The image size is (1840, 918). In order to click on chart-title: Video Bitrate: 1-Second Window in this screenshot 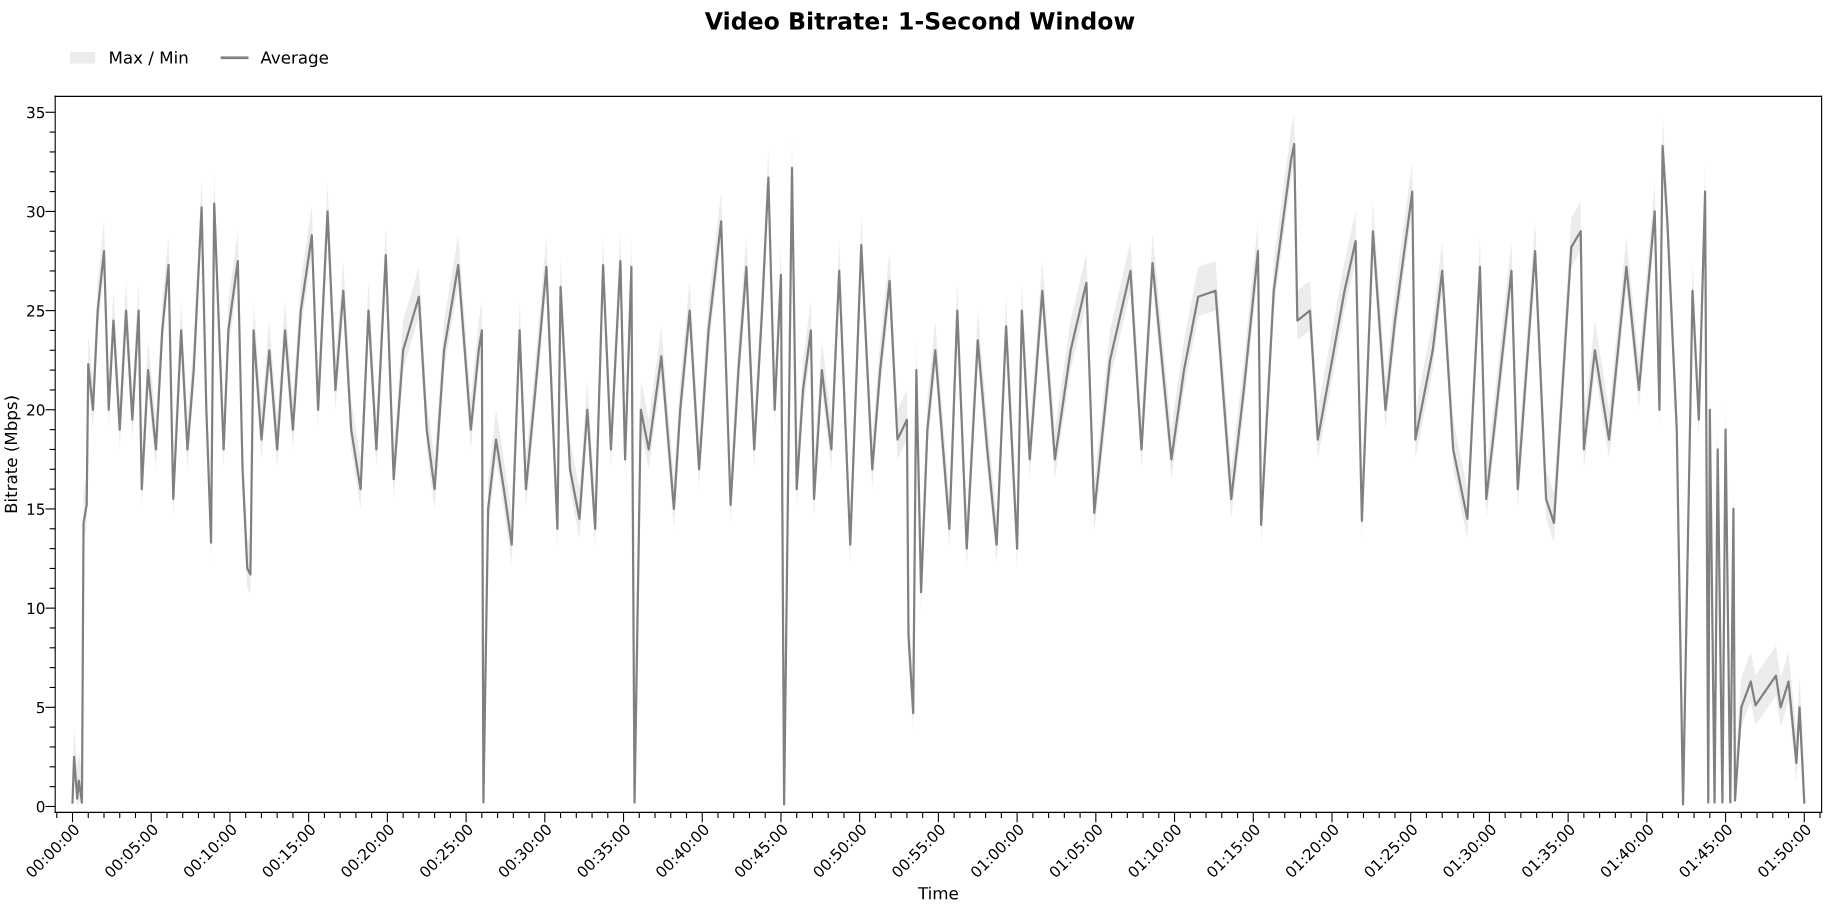, I will do `click(919, 20)`.